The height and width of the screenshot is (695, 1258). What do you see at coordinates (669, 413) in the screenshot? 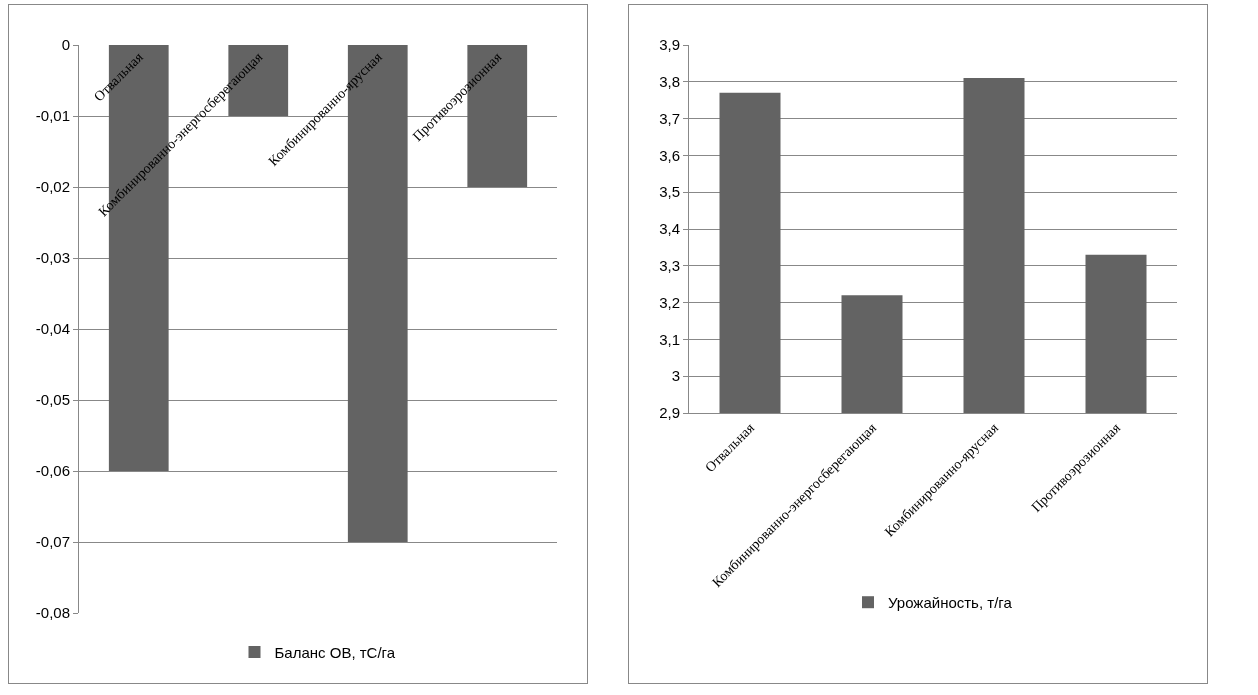
I see `y-tick-label: 2,9` at bounding box center [669, 413].